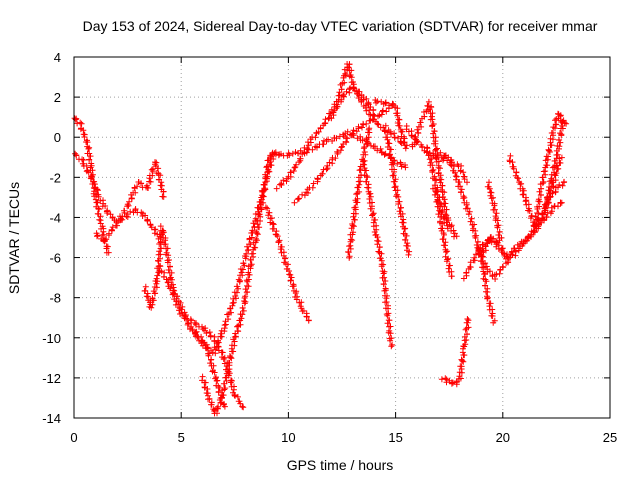  Describe the element at coordinates (395, 437) in the screenshot. I see `x-tick-label: 15` at that location.